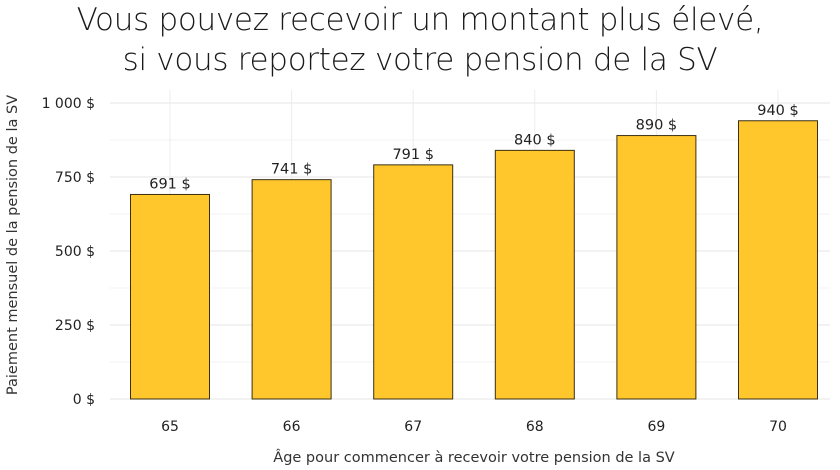  What do you see at coordinates (535, 427) in the screenshot?
I see `x-tick-label: 68` at bounding box center [535, 427].